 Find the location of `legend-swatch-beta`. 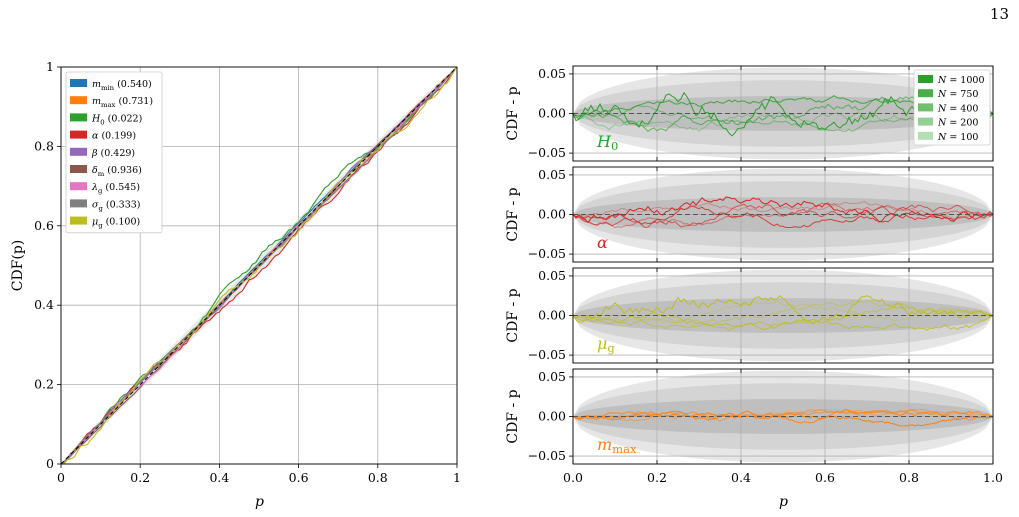

legend-swatch-beta is located at coordinates (78, 151).